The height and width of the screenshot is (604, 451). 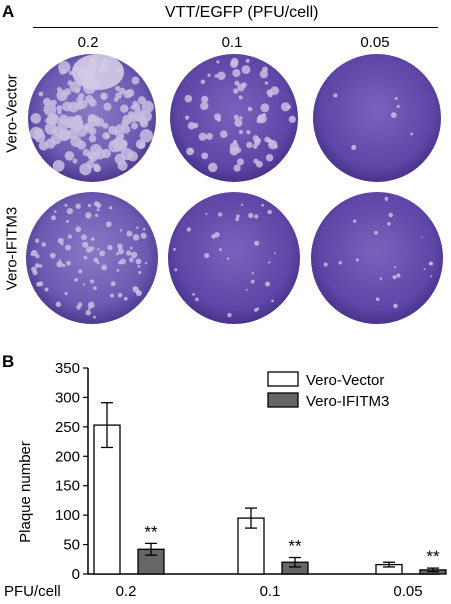 I want to click on y-tick-label: 300, so click(x=67, y=397).